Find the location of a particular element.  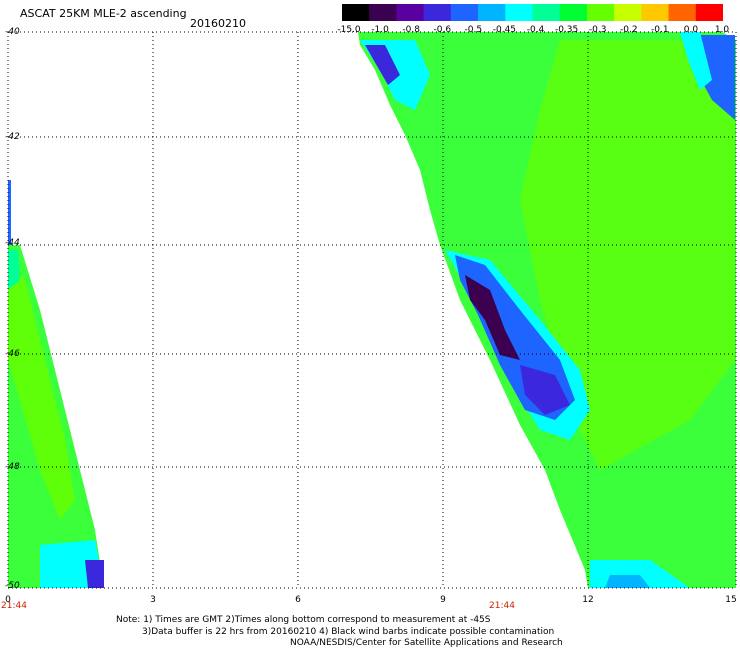

map-title: ASCAT 25KM MLE-2 ascending is located at coordinates (103, 13).